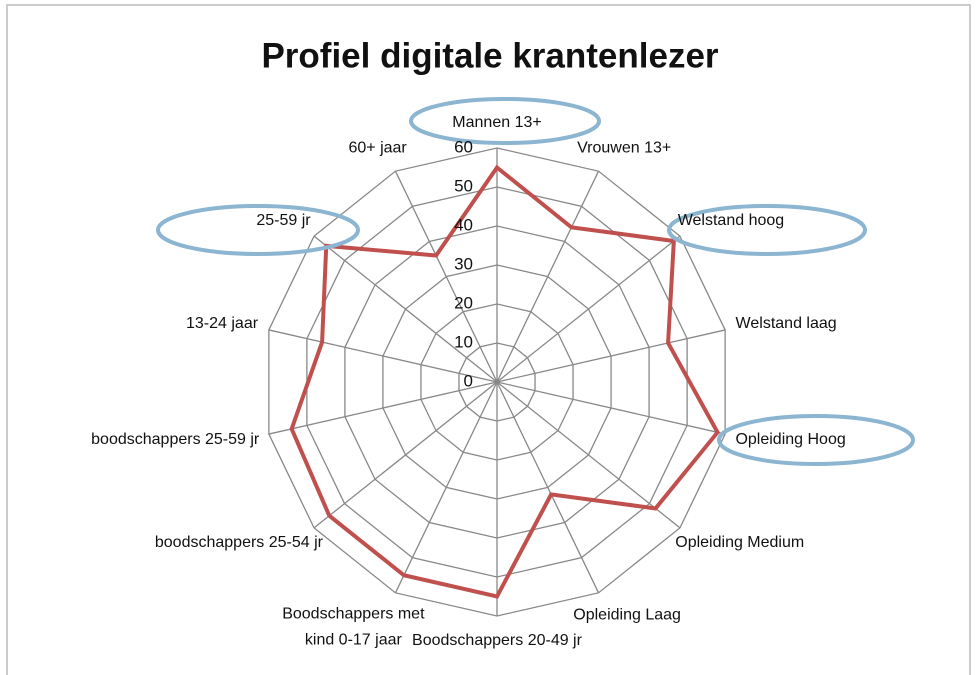 This screenshot has height=675, width=979. What do you see at coordinates (463, 224) in the screenshot?
I see `y-tick-label: 40` at bounding box center [463, 224].